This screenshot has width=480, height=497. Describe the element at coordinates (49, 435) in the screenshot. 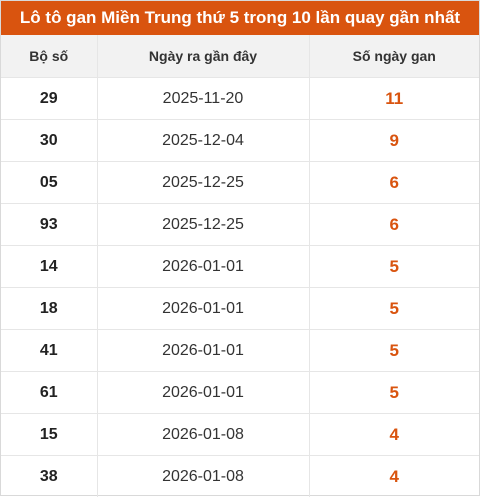

I see `cell-number: 15` at that location.